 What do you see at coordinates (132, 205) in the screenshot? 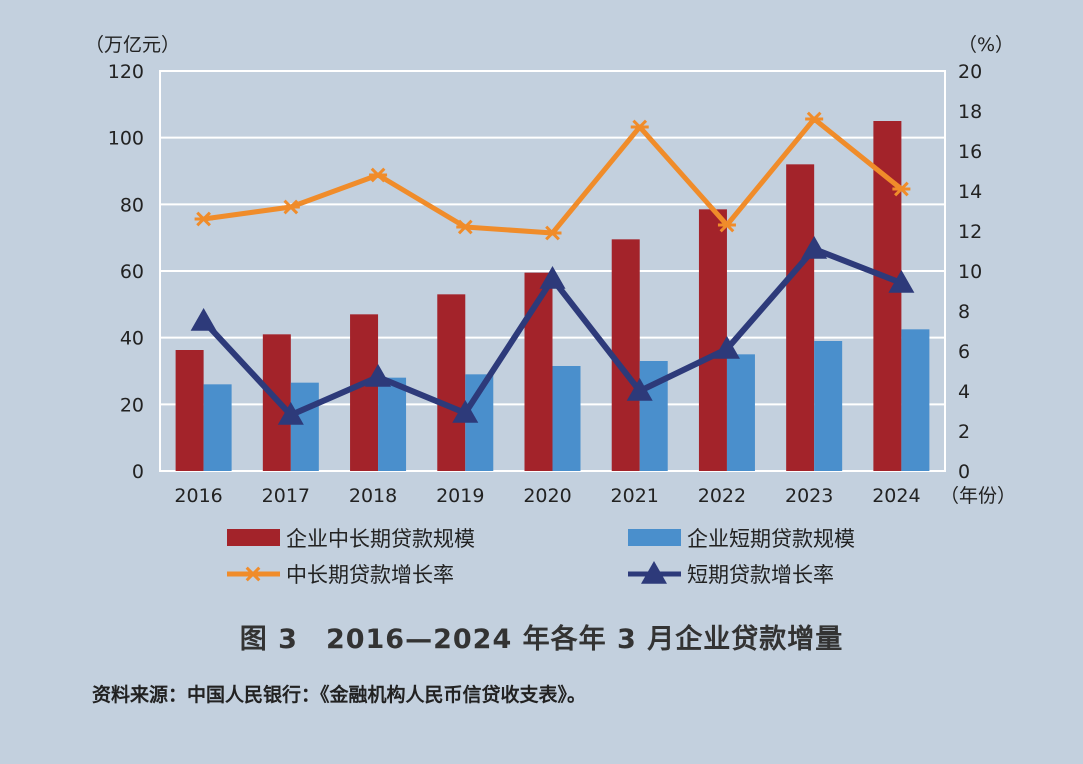
I see `y-left-tick-label: 80` at bounding box center [132, 205].